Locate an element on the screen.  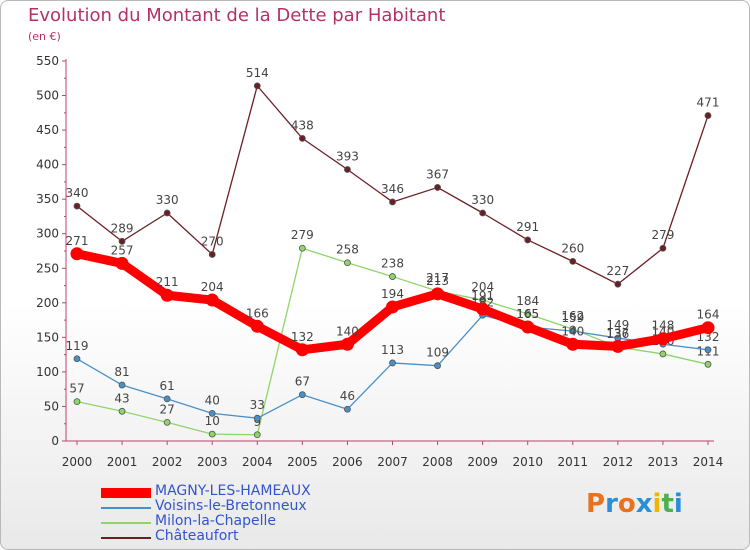
y-tick-label: 200 is located at coordinates (47, 303).